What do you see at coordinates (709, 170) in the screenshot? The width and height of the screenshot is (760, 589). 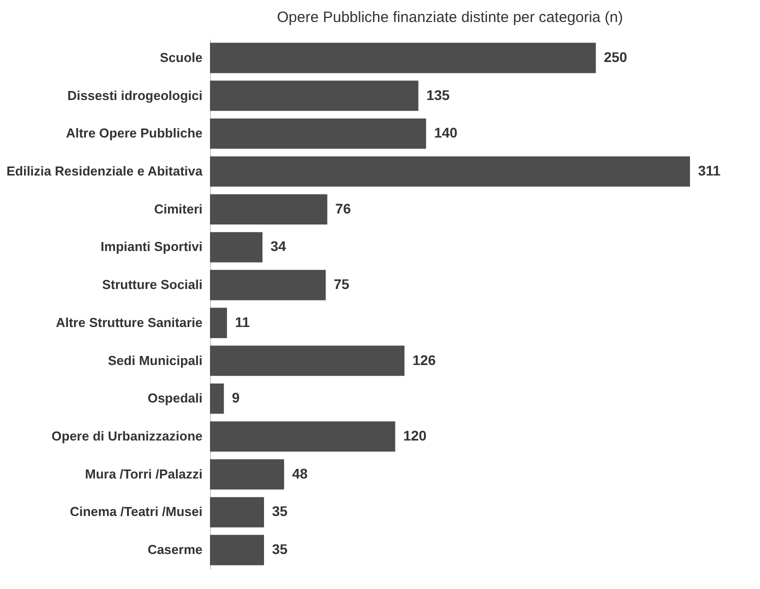 I see `data-label: 311` at bounding box center [709, 170].